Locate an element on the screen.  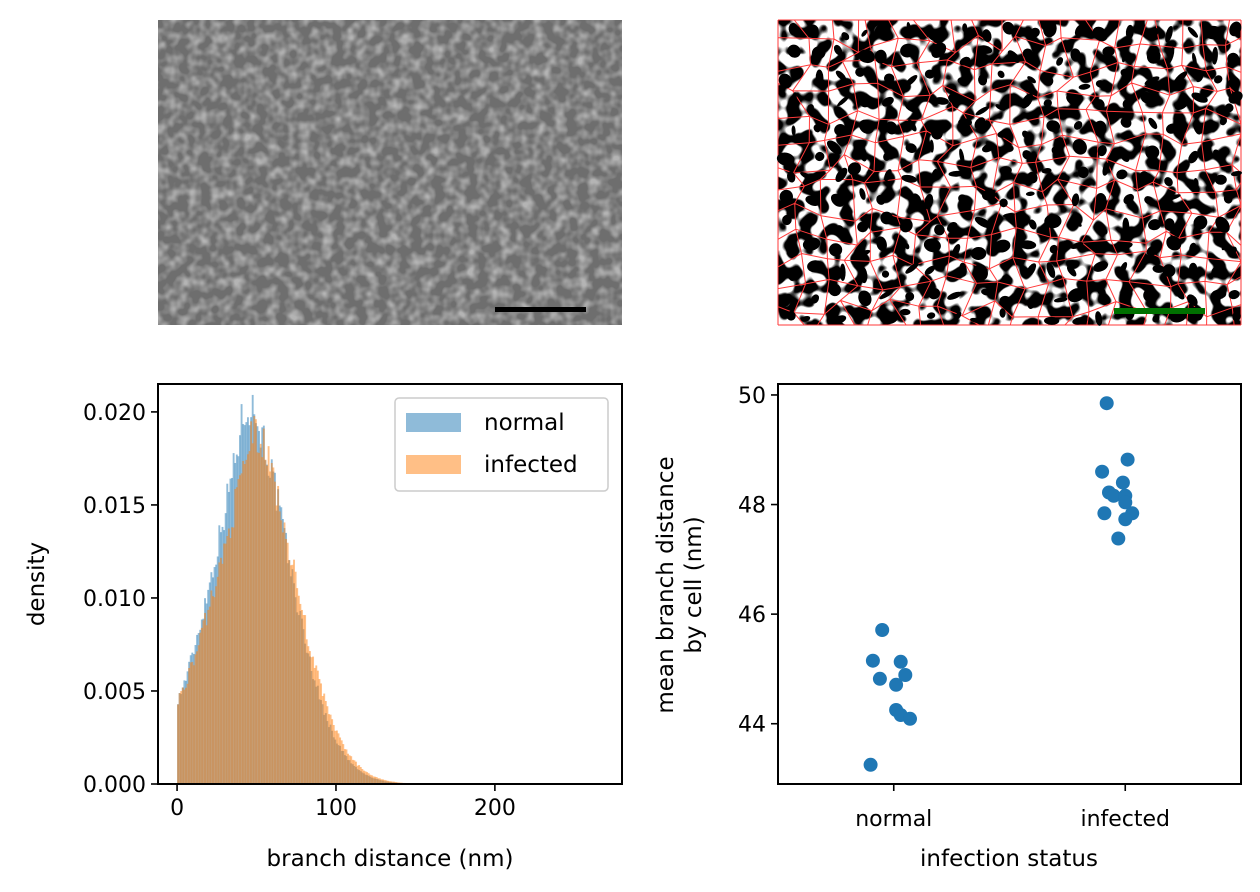
histogram-ylabel: density is located at coordinates (37, 584).